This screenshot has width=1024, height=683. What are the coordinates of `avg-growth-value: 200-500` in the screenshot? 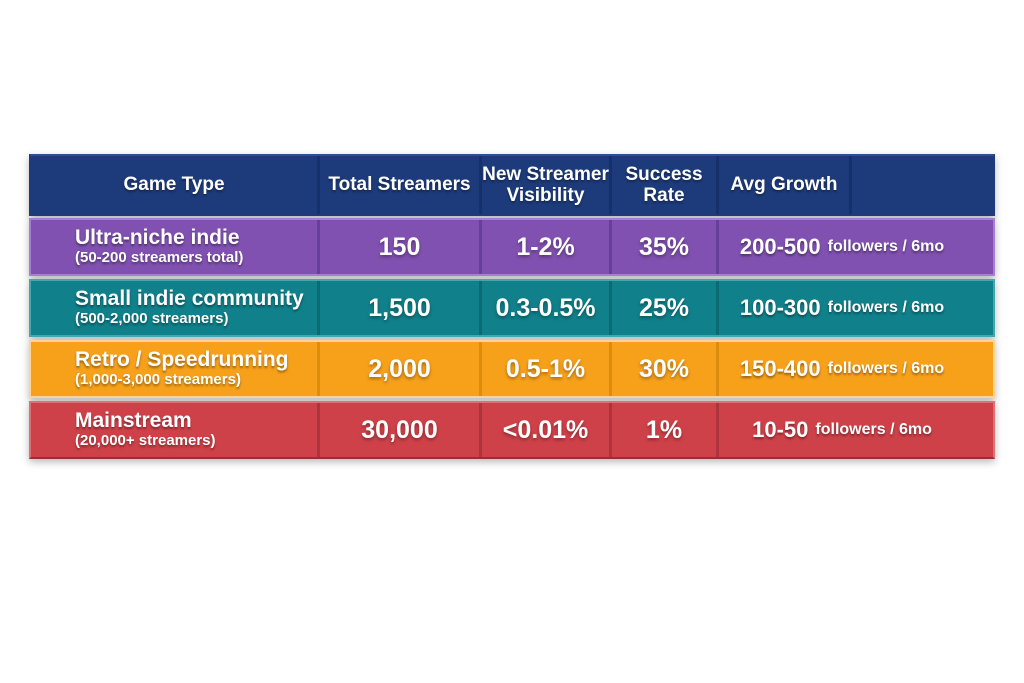 It's located at (780, 246).